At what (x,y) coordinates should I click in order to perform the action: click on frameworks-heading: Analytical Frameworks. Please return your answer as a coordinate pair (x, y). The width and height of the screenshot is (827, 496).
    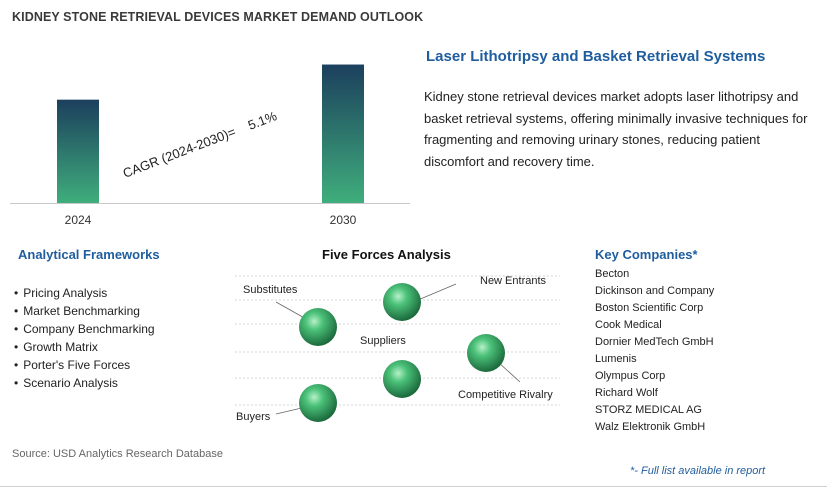
    Looking at the image, I should click on (89, 254).